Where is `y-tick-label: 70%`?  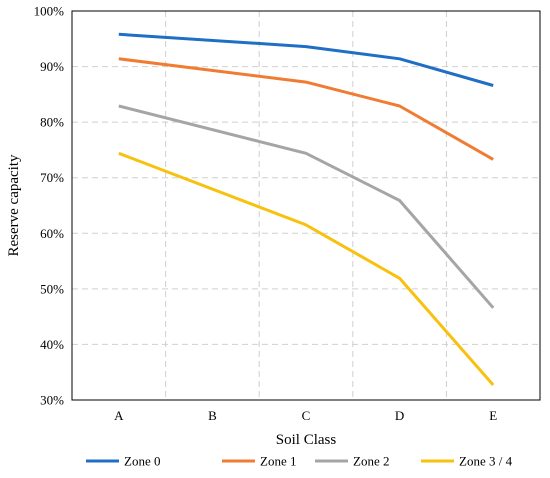 y-tick-label: 70% is located at coordinates (52, 177).